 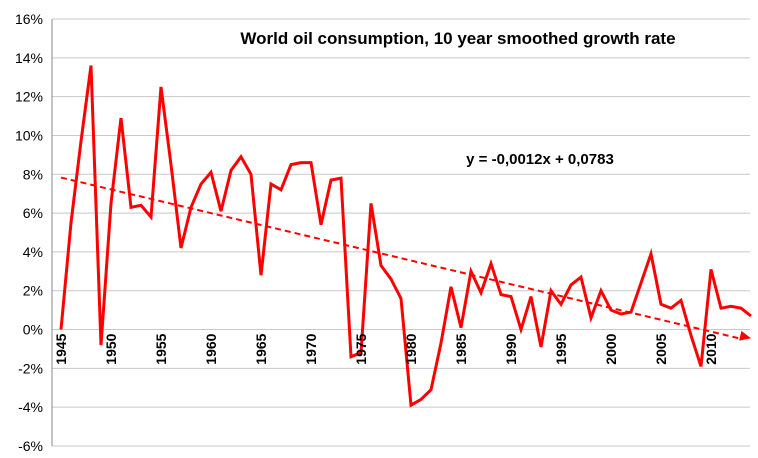 I want to click on x-tick-label: 2005, so click(x=661, y=348).